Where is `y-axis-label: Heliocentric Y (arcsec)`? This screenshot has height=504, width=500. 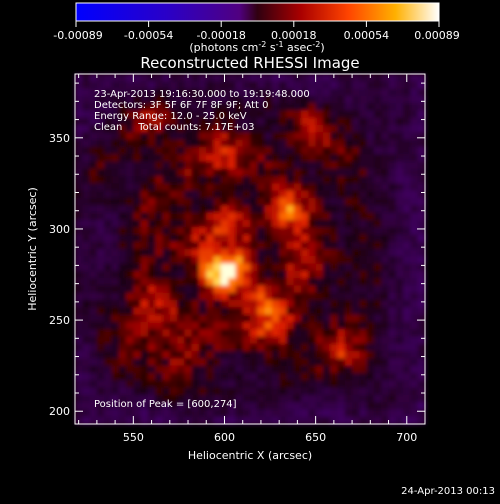
y-axis-label: Heliocentric Y (arcsec) is located at coordinates (32, 249).